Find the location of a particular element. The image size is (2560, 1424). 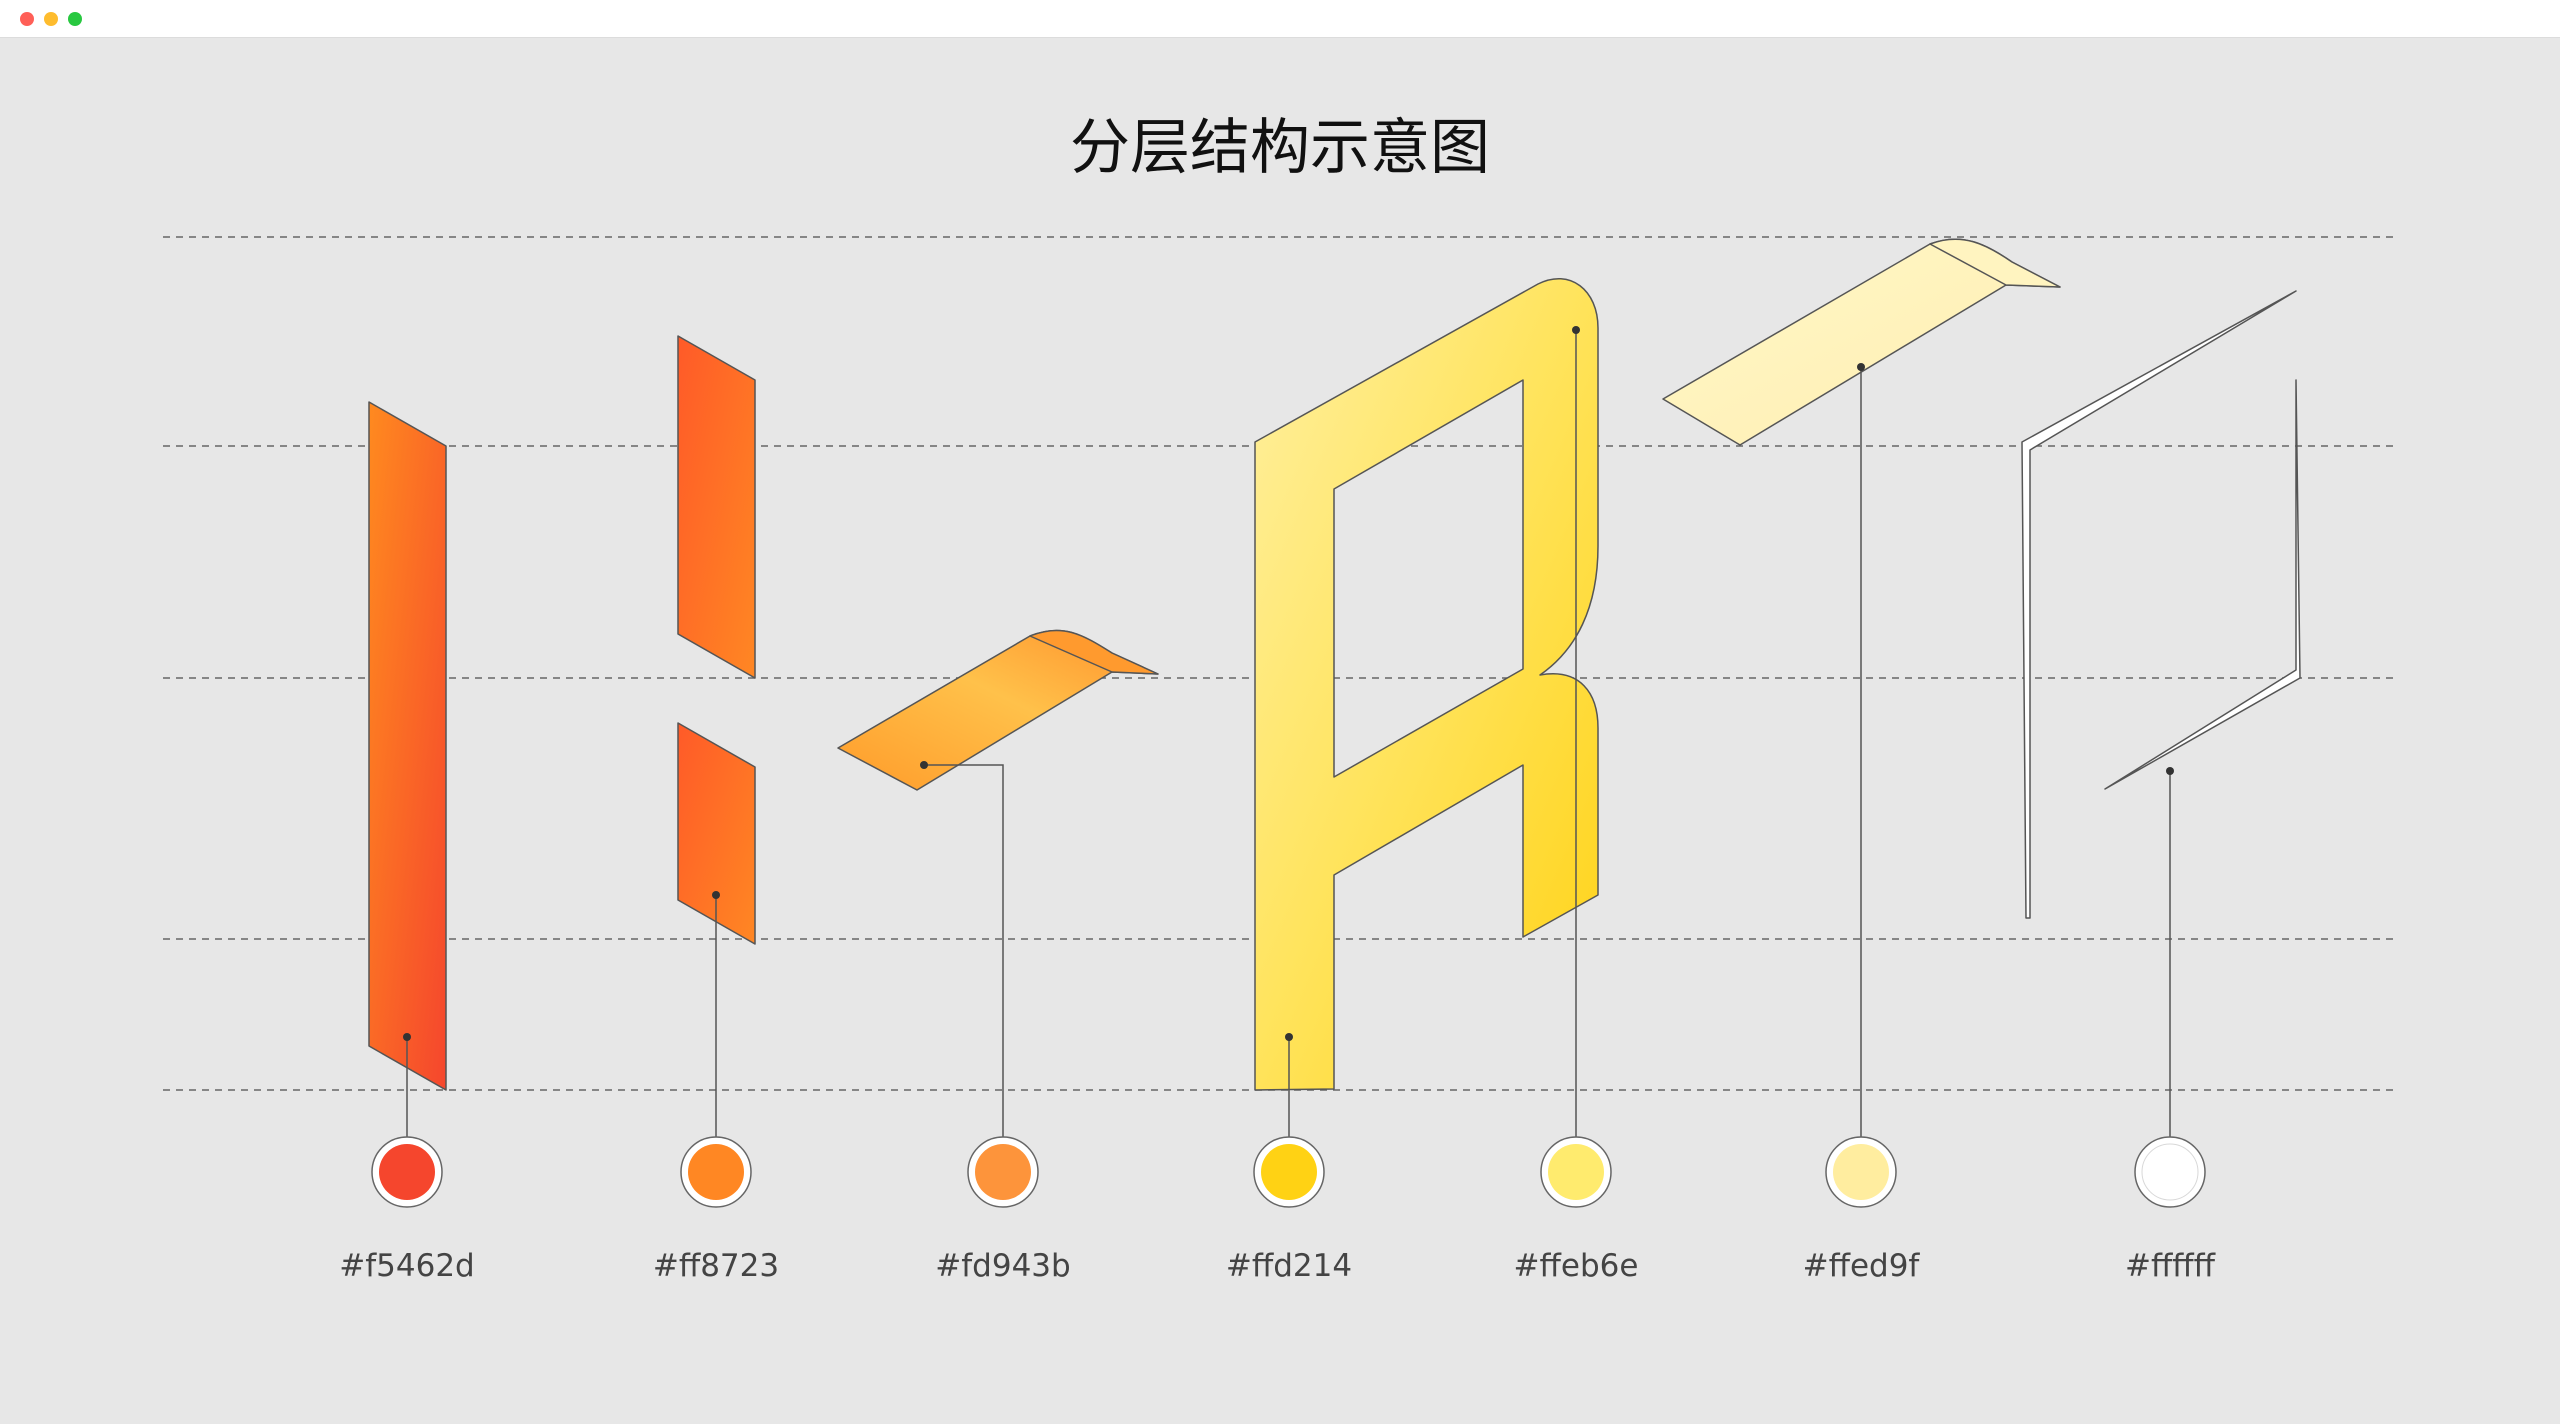

minimize-button is located at coordinates (51, 19).